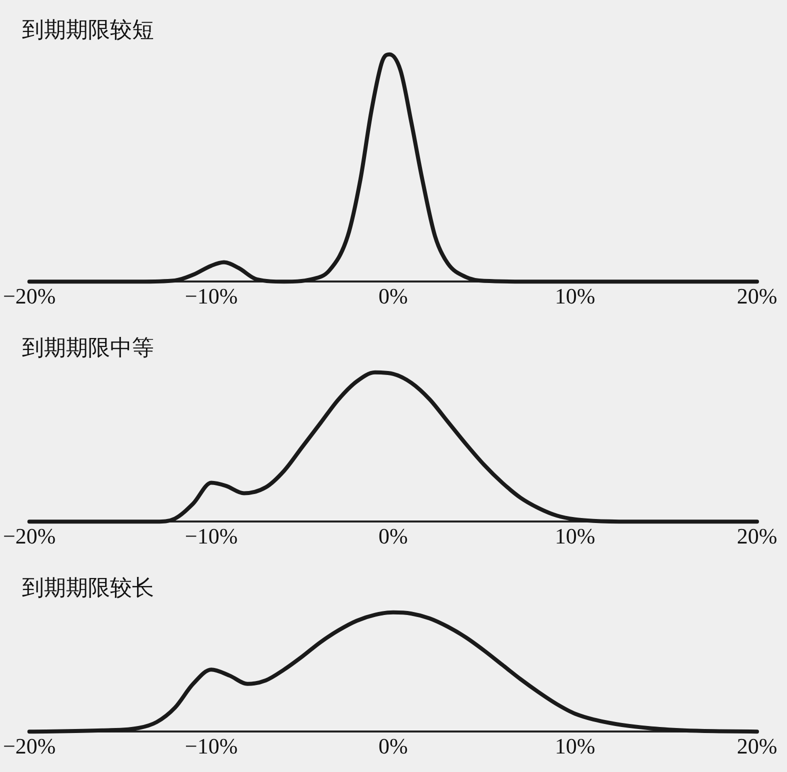 This screenshot has height=772, width=787. I want to click on chart-title: 到期期限较长, so click(88, 588).